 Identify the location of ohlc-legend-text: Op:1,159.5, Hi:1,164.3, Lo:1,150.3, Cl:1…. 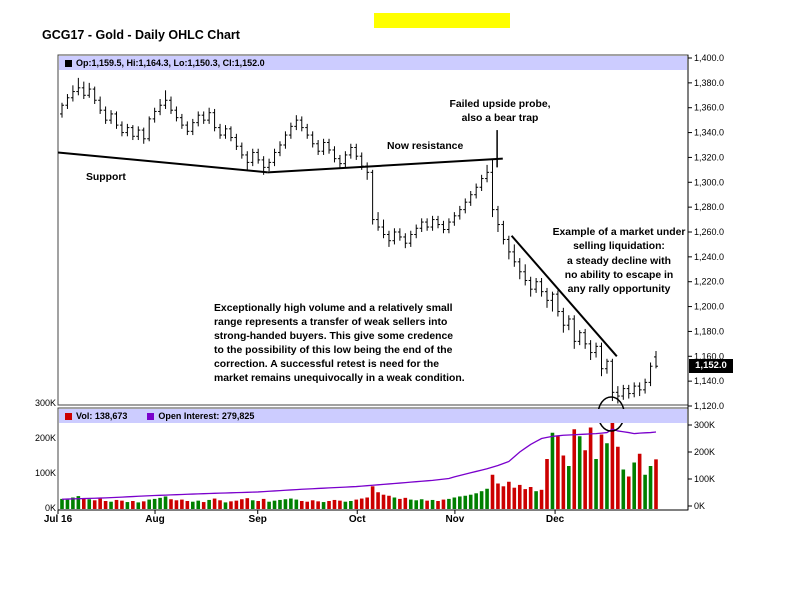
(170, 63).